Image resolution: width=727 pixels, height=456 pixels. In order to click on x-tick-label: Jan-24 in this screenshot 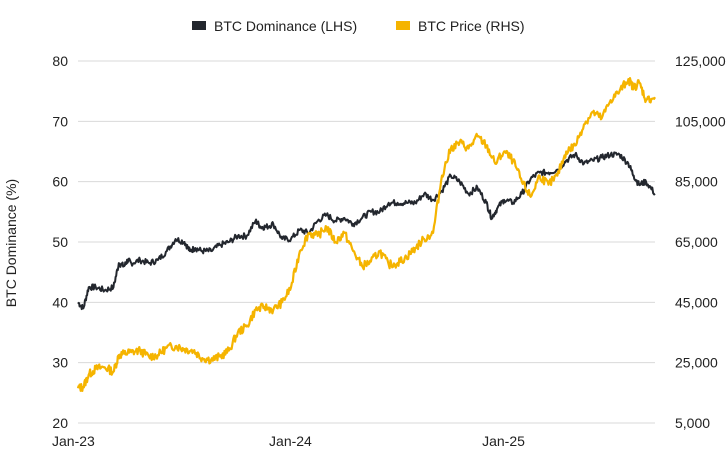, I will do `click(290, 441)`.